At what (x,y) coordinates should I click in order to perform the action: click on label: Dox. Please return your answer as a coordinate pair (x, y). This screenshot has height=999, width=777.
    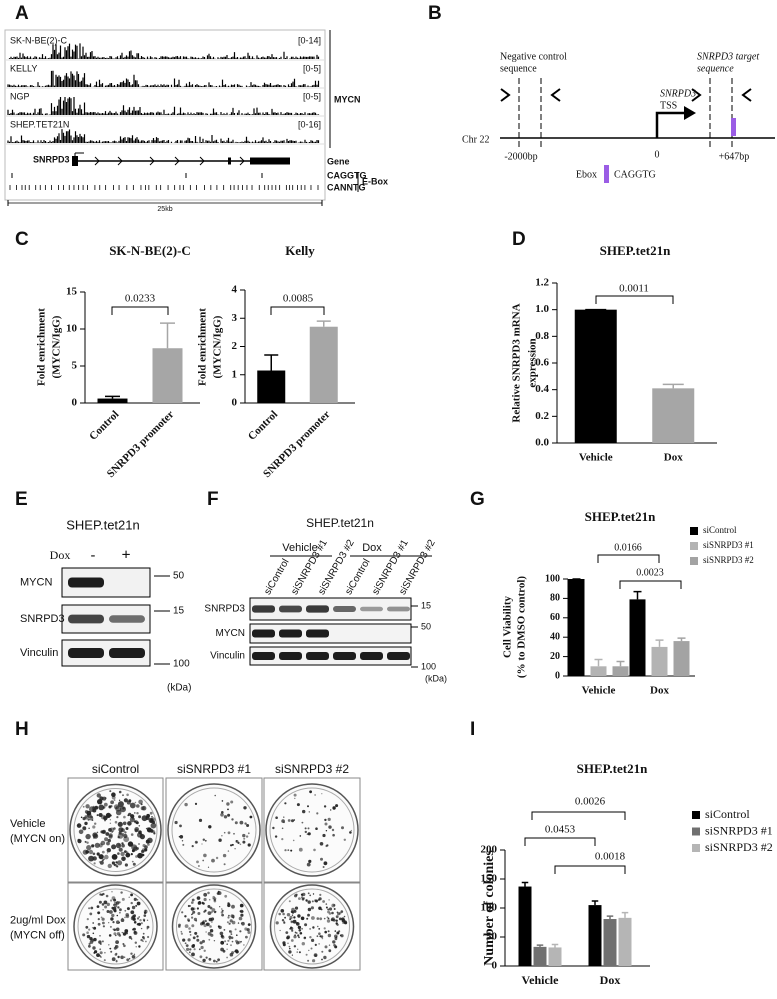
    Looking at the image, I should click on (60, 555).